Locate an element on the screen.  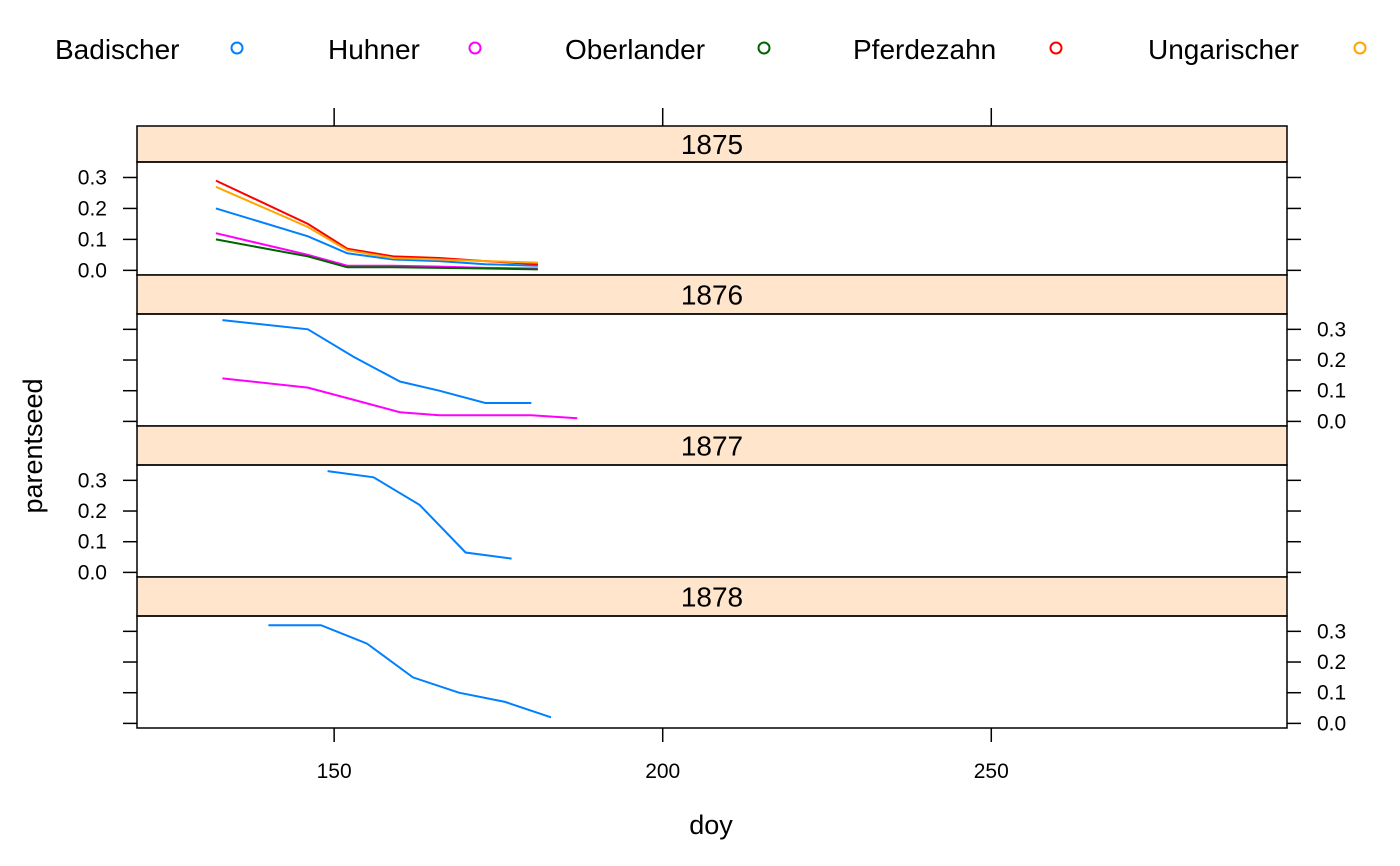
legend-label-ungarischer: Ungarischer is located at coordinates (1223, 49).